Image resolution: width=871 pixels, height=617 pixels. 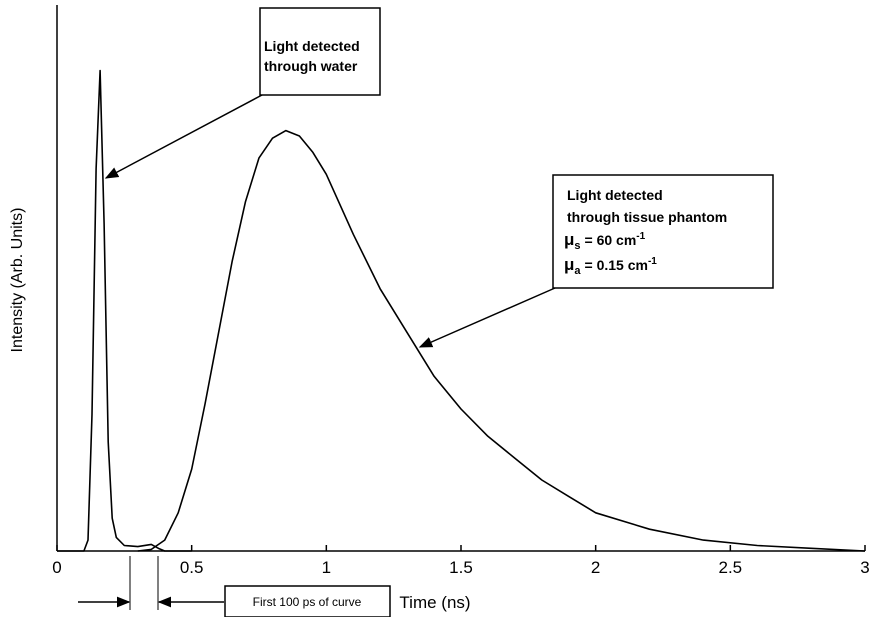 I want to click on x-tick-label: 3, so click(x=864, y=567).